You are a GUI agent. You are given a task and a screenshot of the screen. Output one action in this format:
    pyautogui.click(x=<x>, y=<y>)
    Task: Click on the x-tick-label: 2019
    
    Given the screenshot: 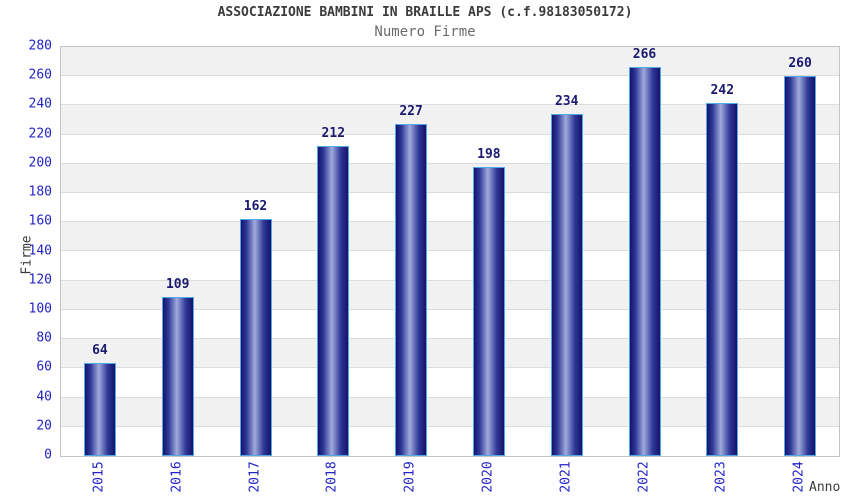 What is the action you would take?
    pyautogui.click(x=410, y=477)
    